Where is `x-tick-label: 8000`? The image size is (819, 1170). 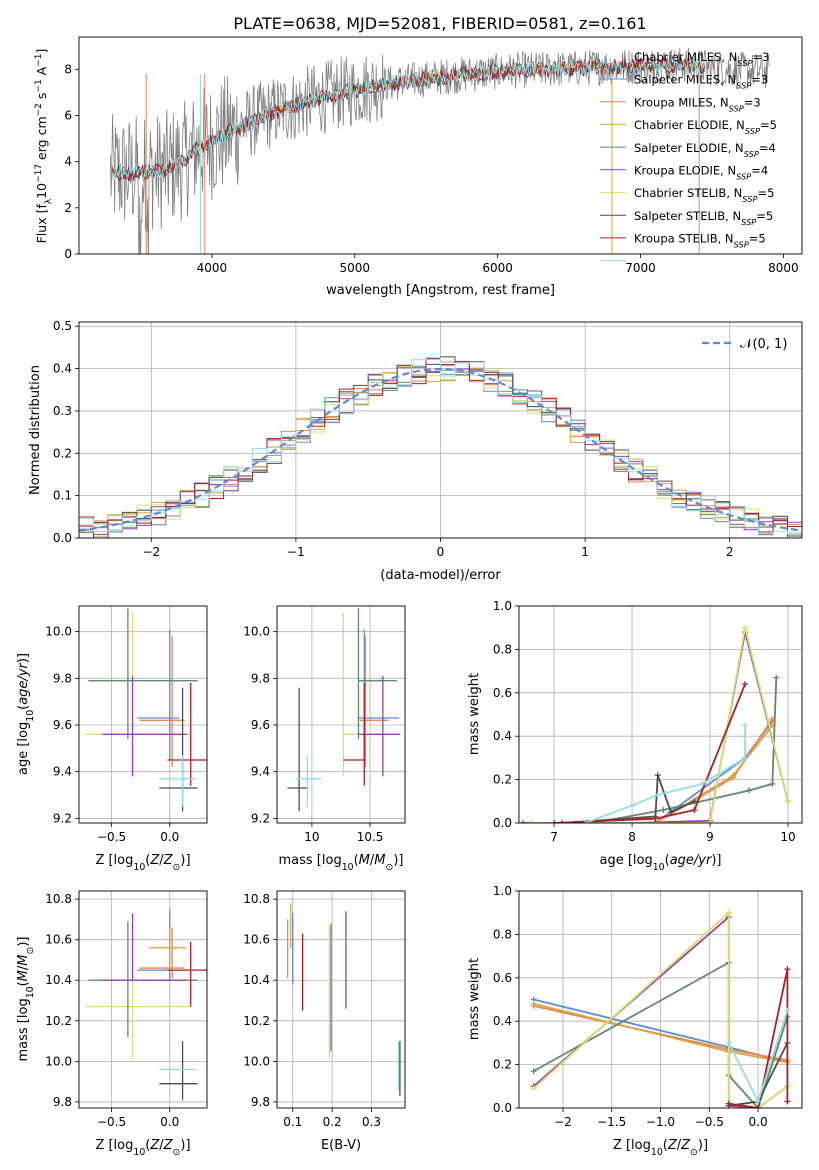 x-tick-label: 8000 is located at coordinates (783, 268).